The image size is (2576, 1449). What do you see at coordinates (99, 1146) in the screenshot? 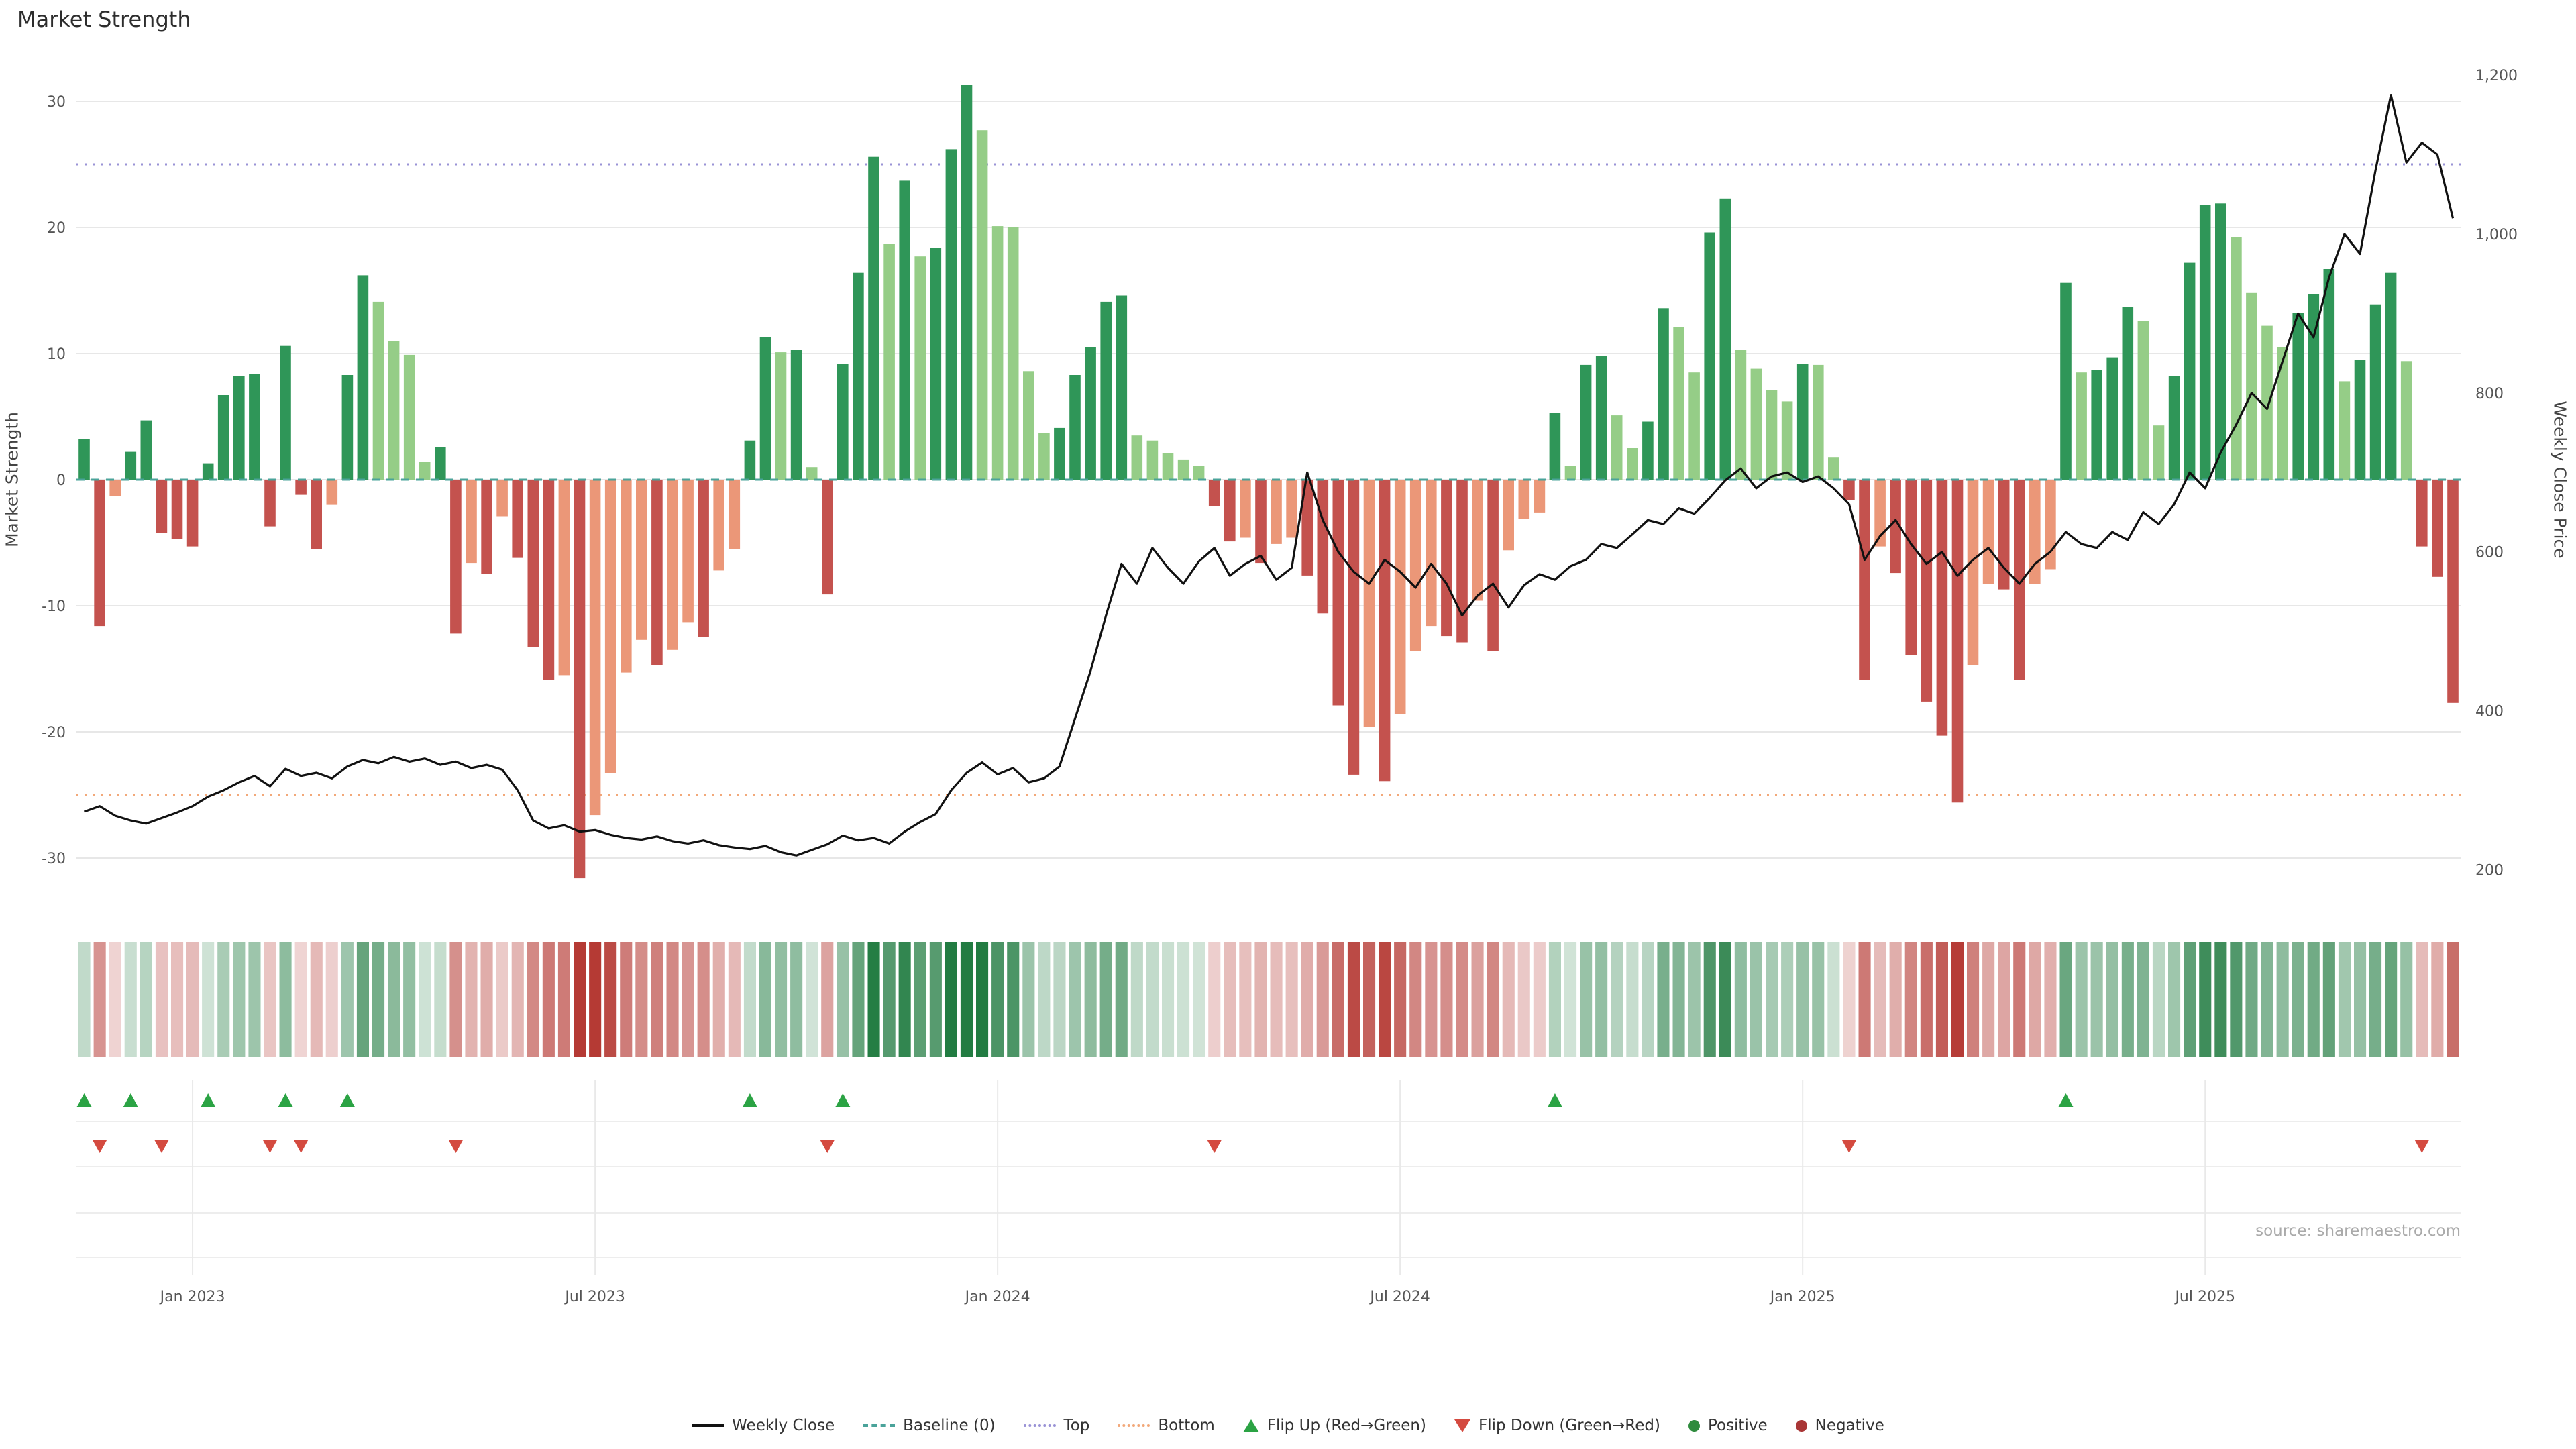
I see `flip-down-marker` at bounding box center [99, 1146].